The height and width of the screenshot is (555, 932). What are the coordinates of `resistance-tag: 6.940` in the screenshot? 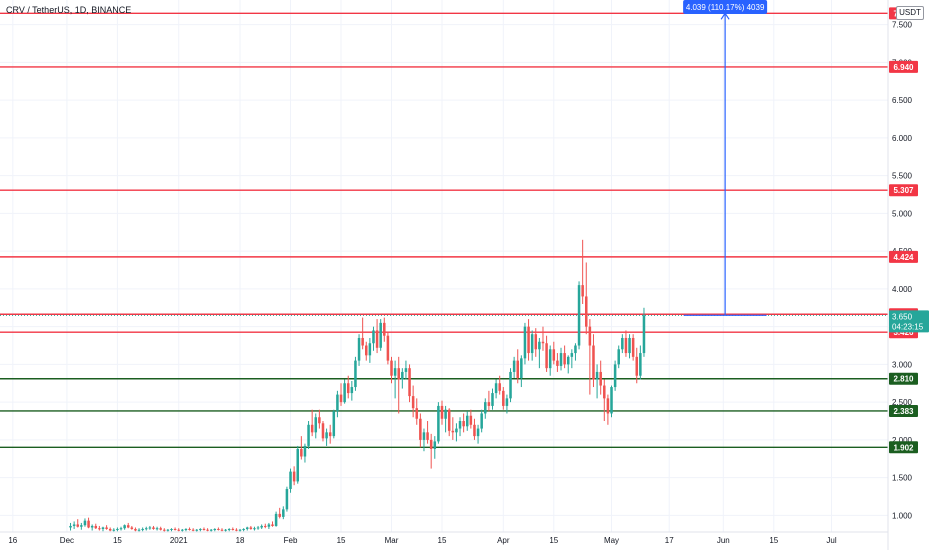 It's located at (903, 67).